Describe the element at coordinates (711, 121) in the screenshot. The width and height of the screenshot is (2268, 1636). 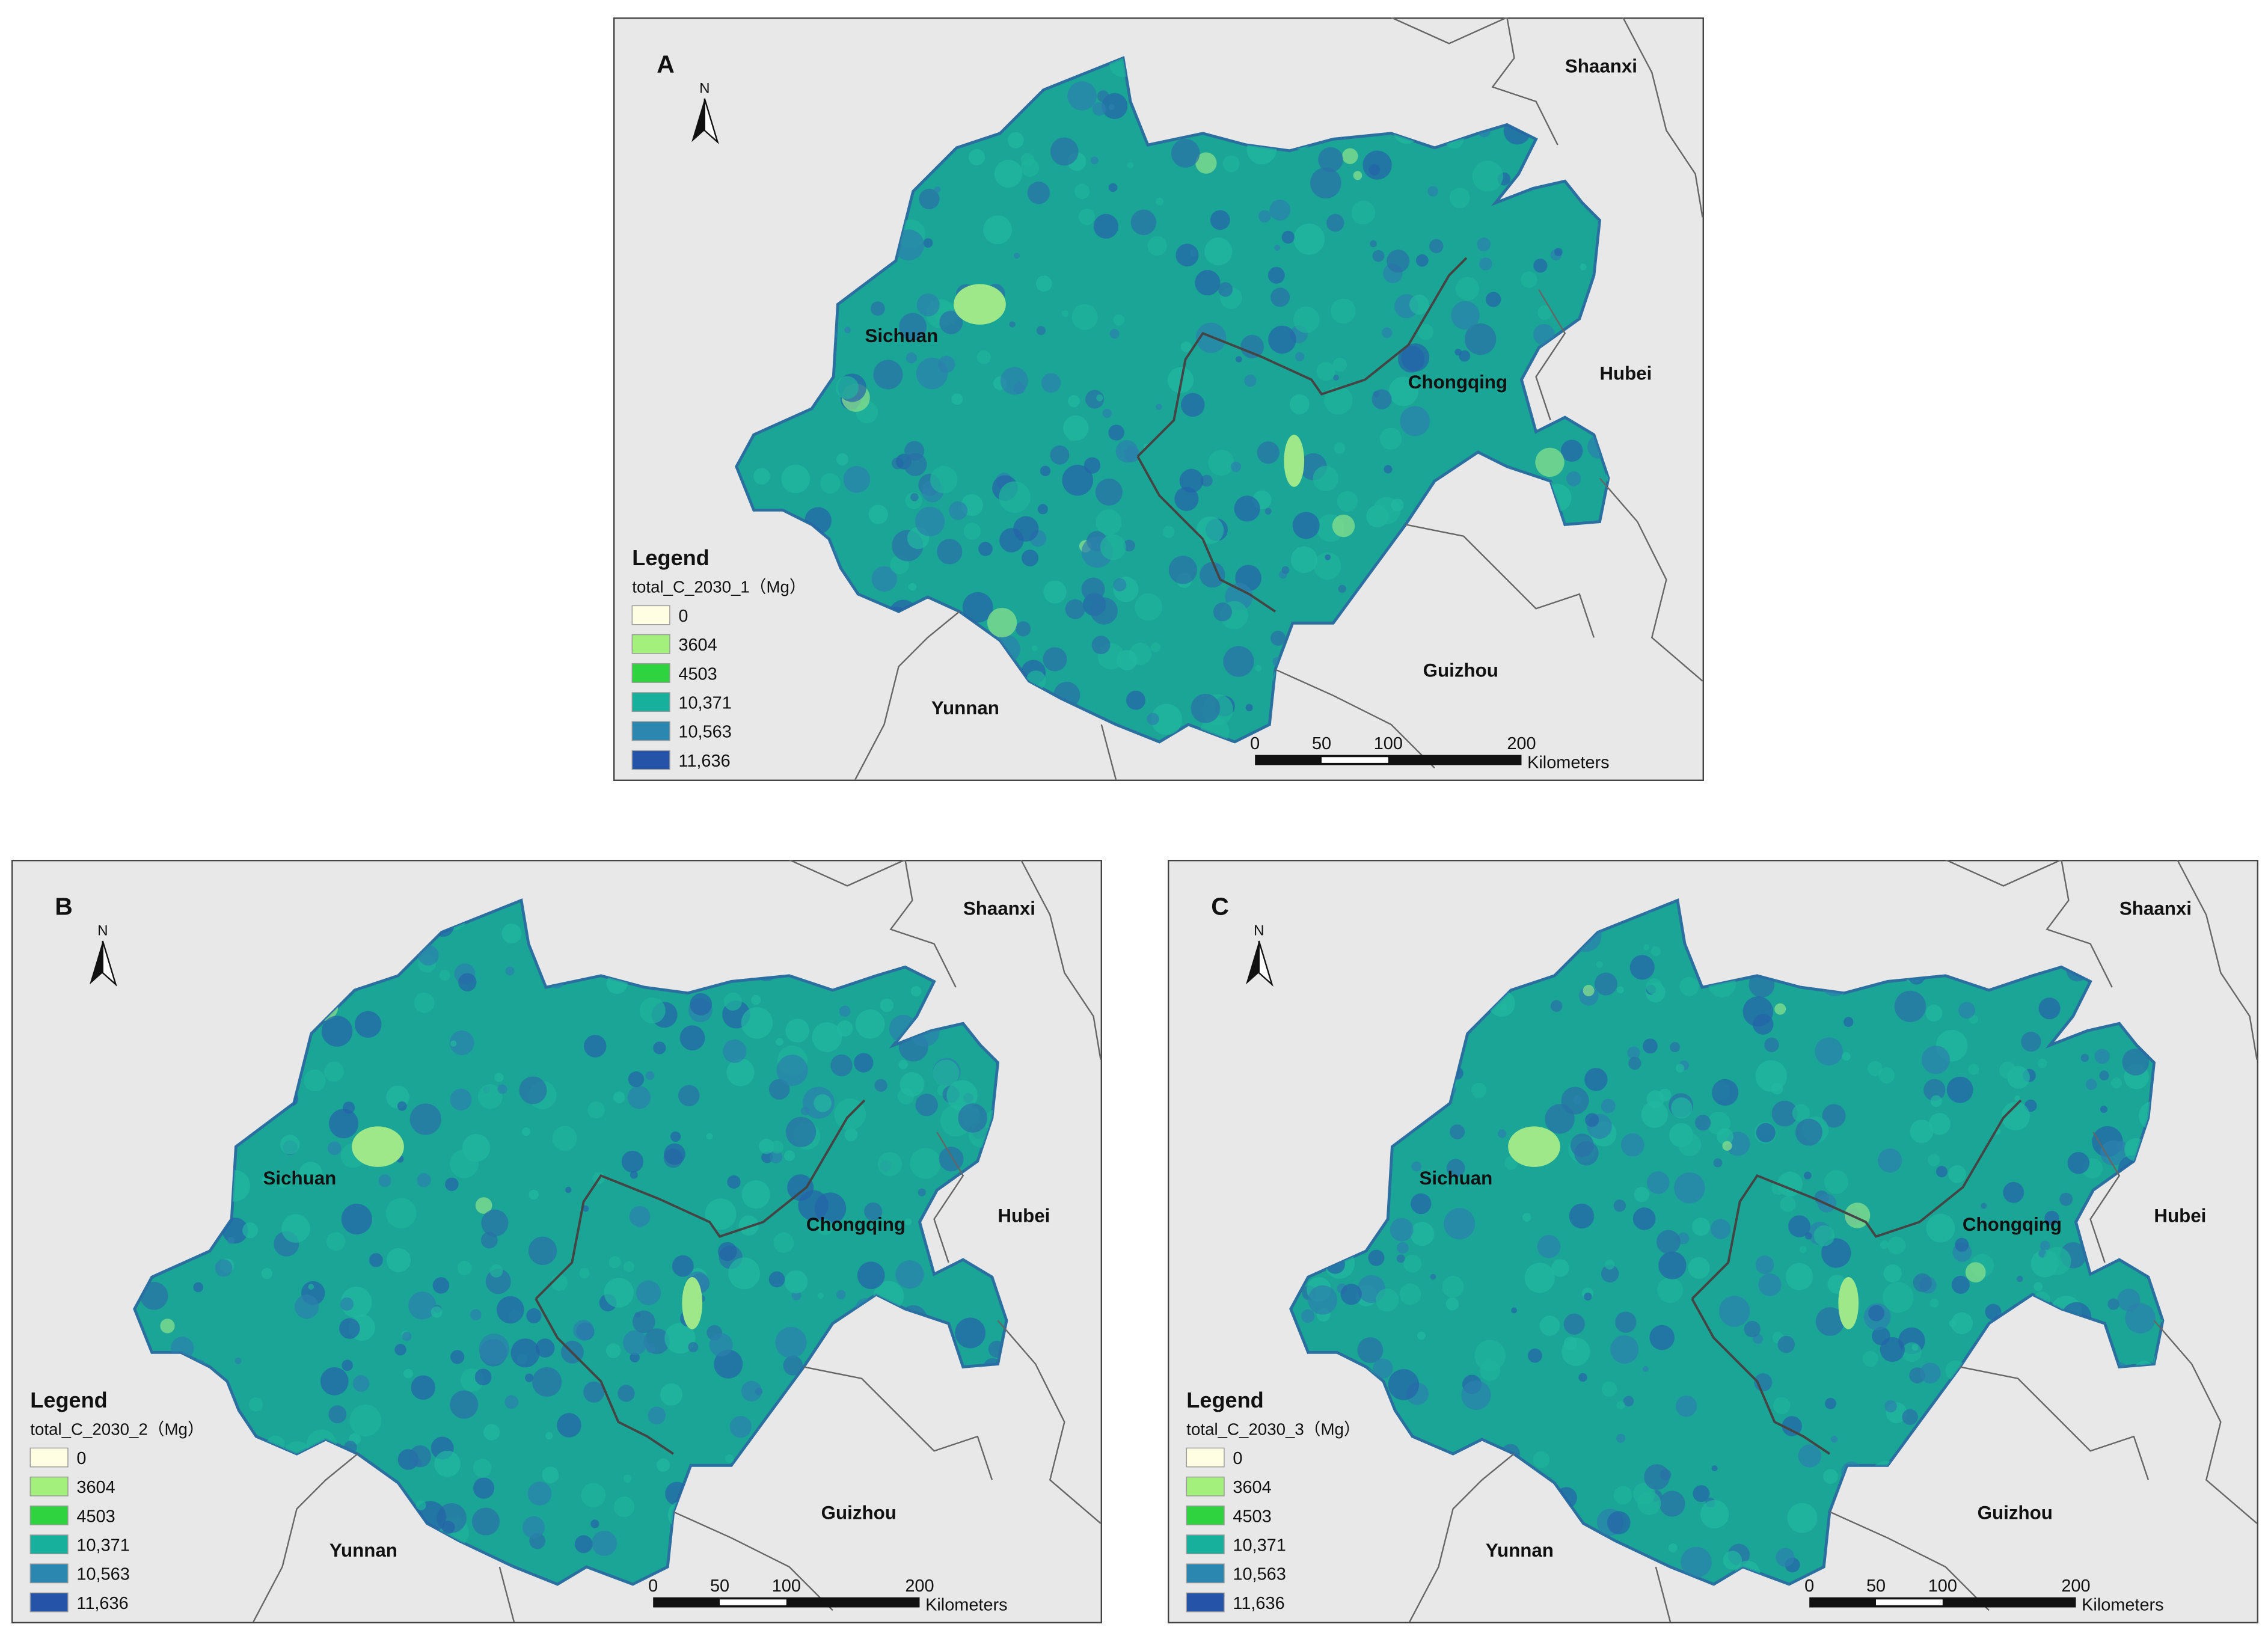
I see `north-arrow` at that location.